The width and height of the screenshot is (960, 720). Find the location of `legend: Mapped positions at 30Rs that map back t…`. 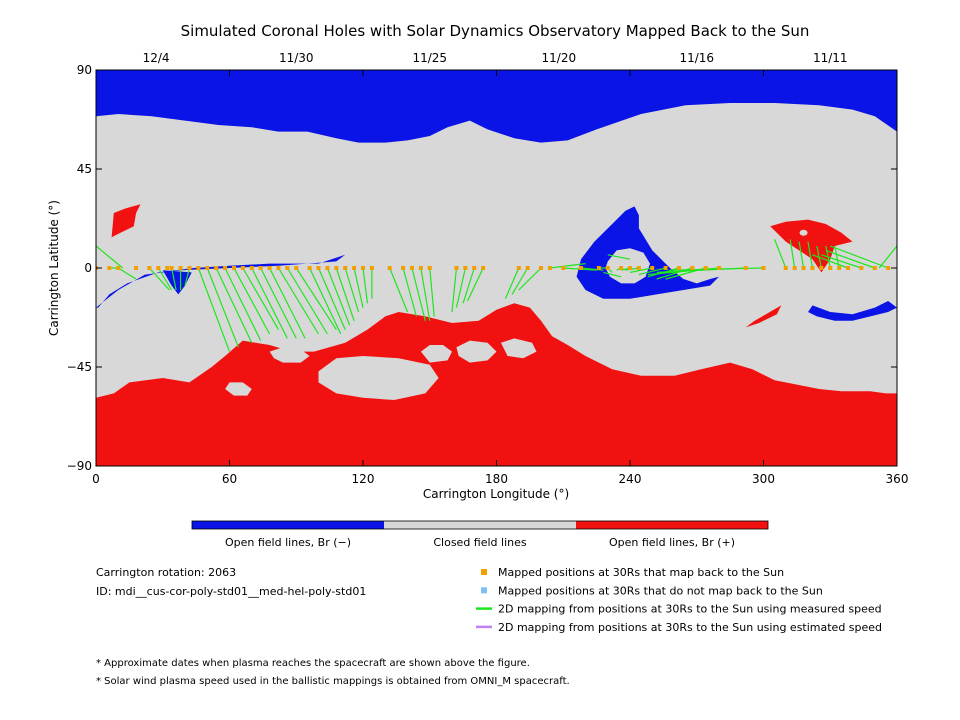

legend: Mapped positions at 30Rs that map back t… is located at coordinates (679, 600).